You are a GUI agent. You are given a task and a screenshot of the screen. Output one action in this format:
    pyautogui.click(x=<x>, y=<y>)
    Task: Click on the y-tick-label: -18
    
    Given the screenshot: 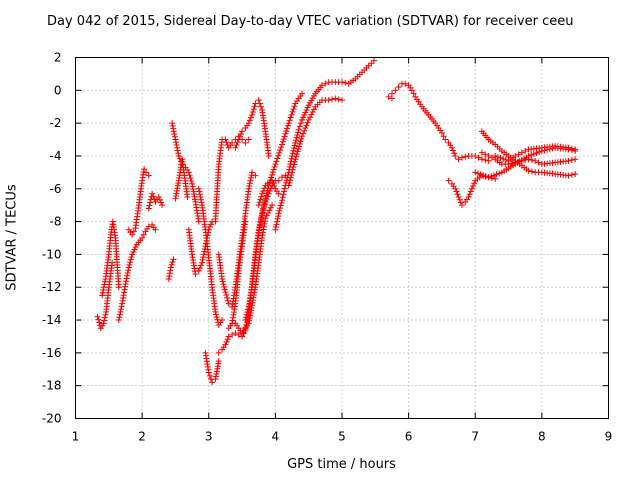 What is the action you would take?
    pyautogui.click(x=52, y=386)
    